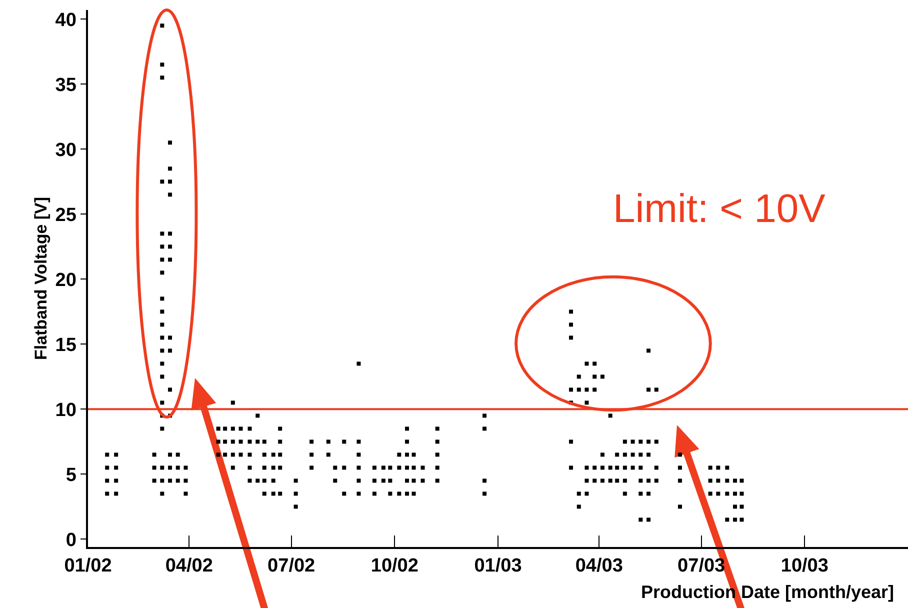 This screenshot has width=908, height=608. I want to click on y-tick-label: 30, so click(65, 150).